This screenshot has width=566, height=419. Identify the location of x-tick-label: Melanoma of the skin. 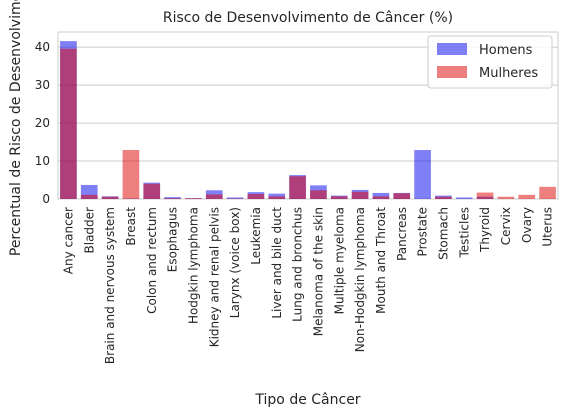
(318, 271).